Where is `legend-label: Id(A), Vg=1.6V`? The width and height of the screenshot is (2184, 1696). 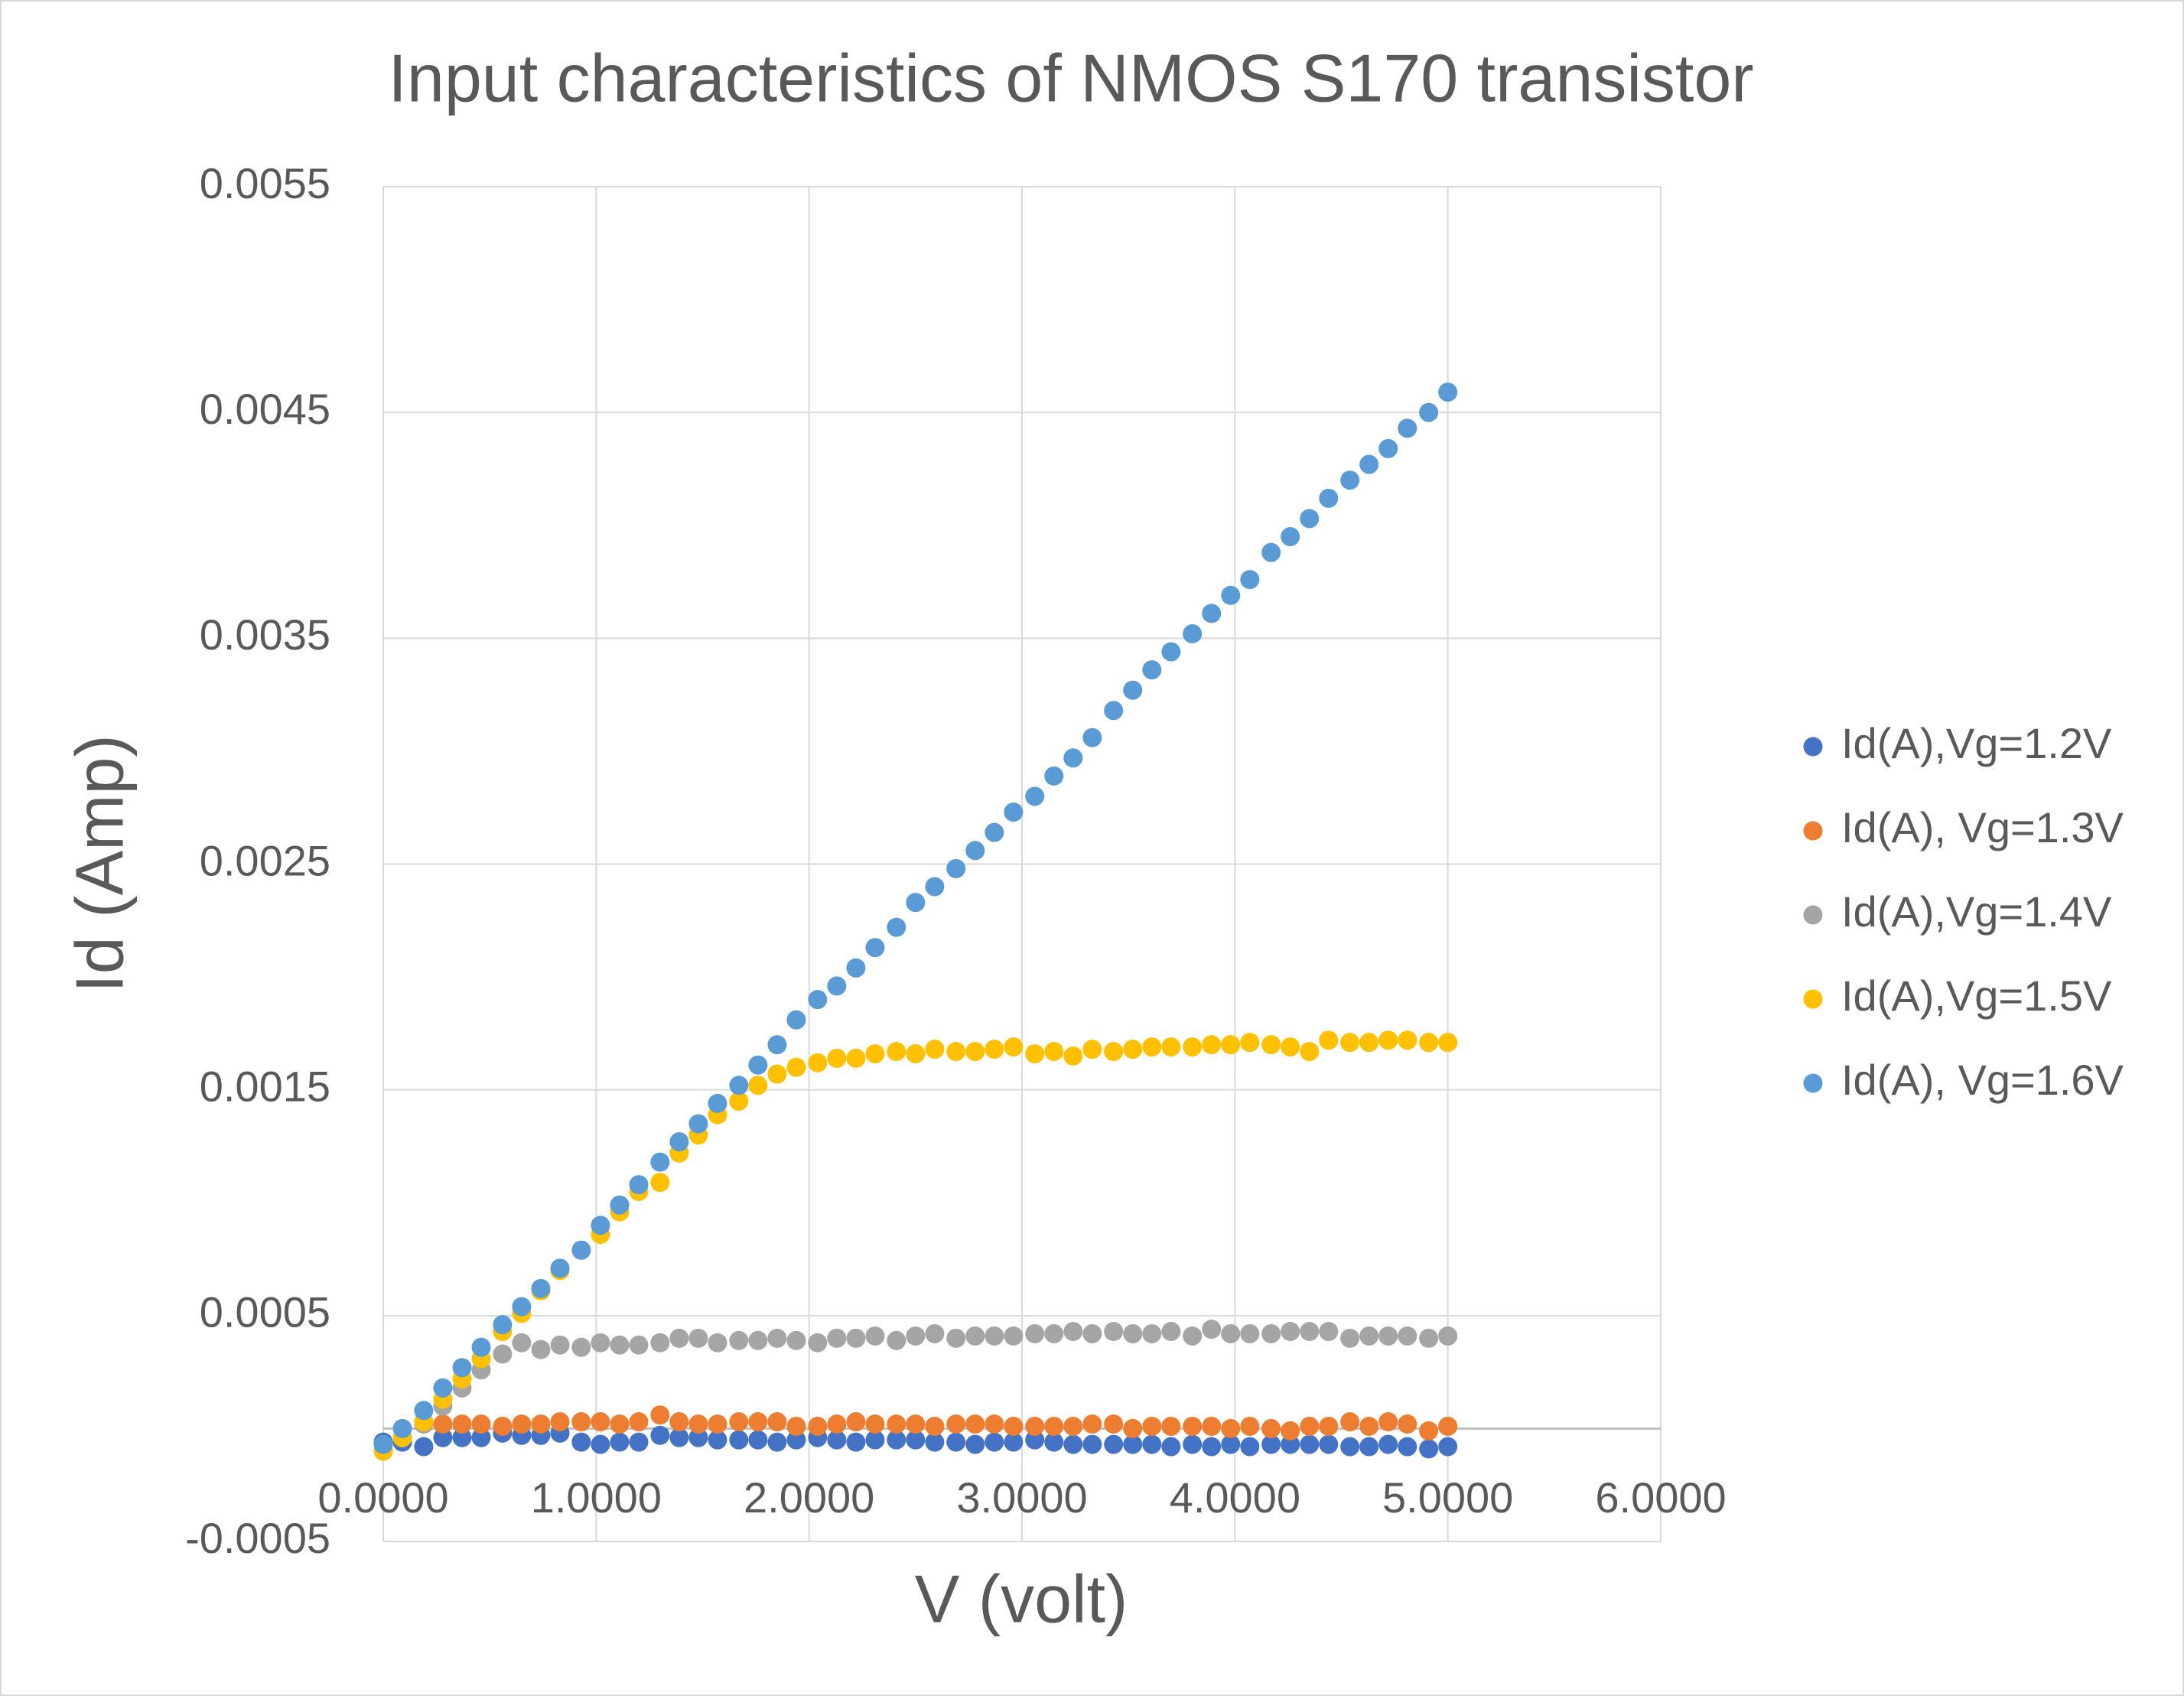
legend-label: Id(A), Vg=1.6V is located at coordinates (1982, 1080).